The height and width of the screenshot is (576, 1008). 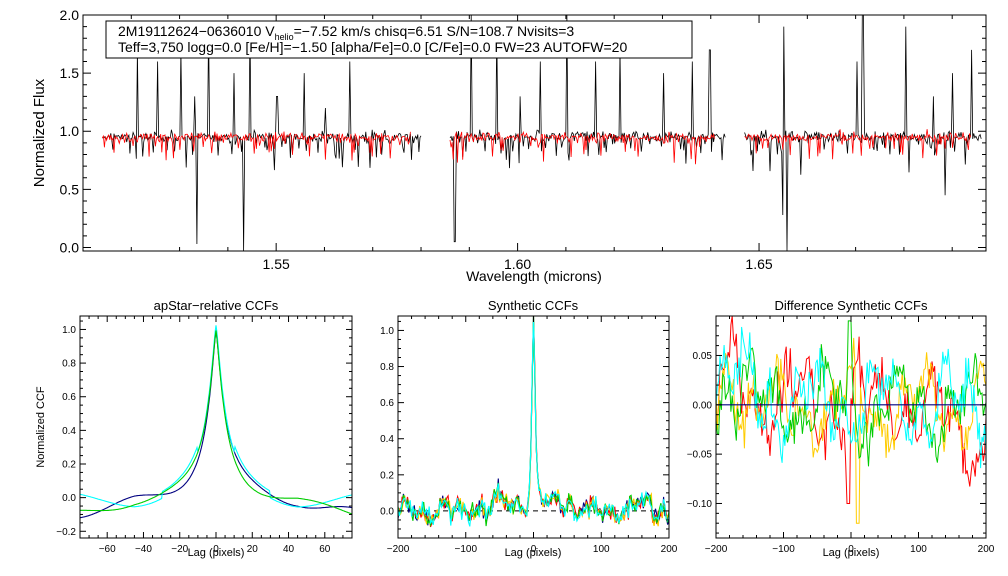 I want to click on synthetic-ytick-label: 0.0, so click(x=387, y=511).